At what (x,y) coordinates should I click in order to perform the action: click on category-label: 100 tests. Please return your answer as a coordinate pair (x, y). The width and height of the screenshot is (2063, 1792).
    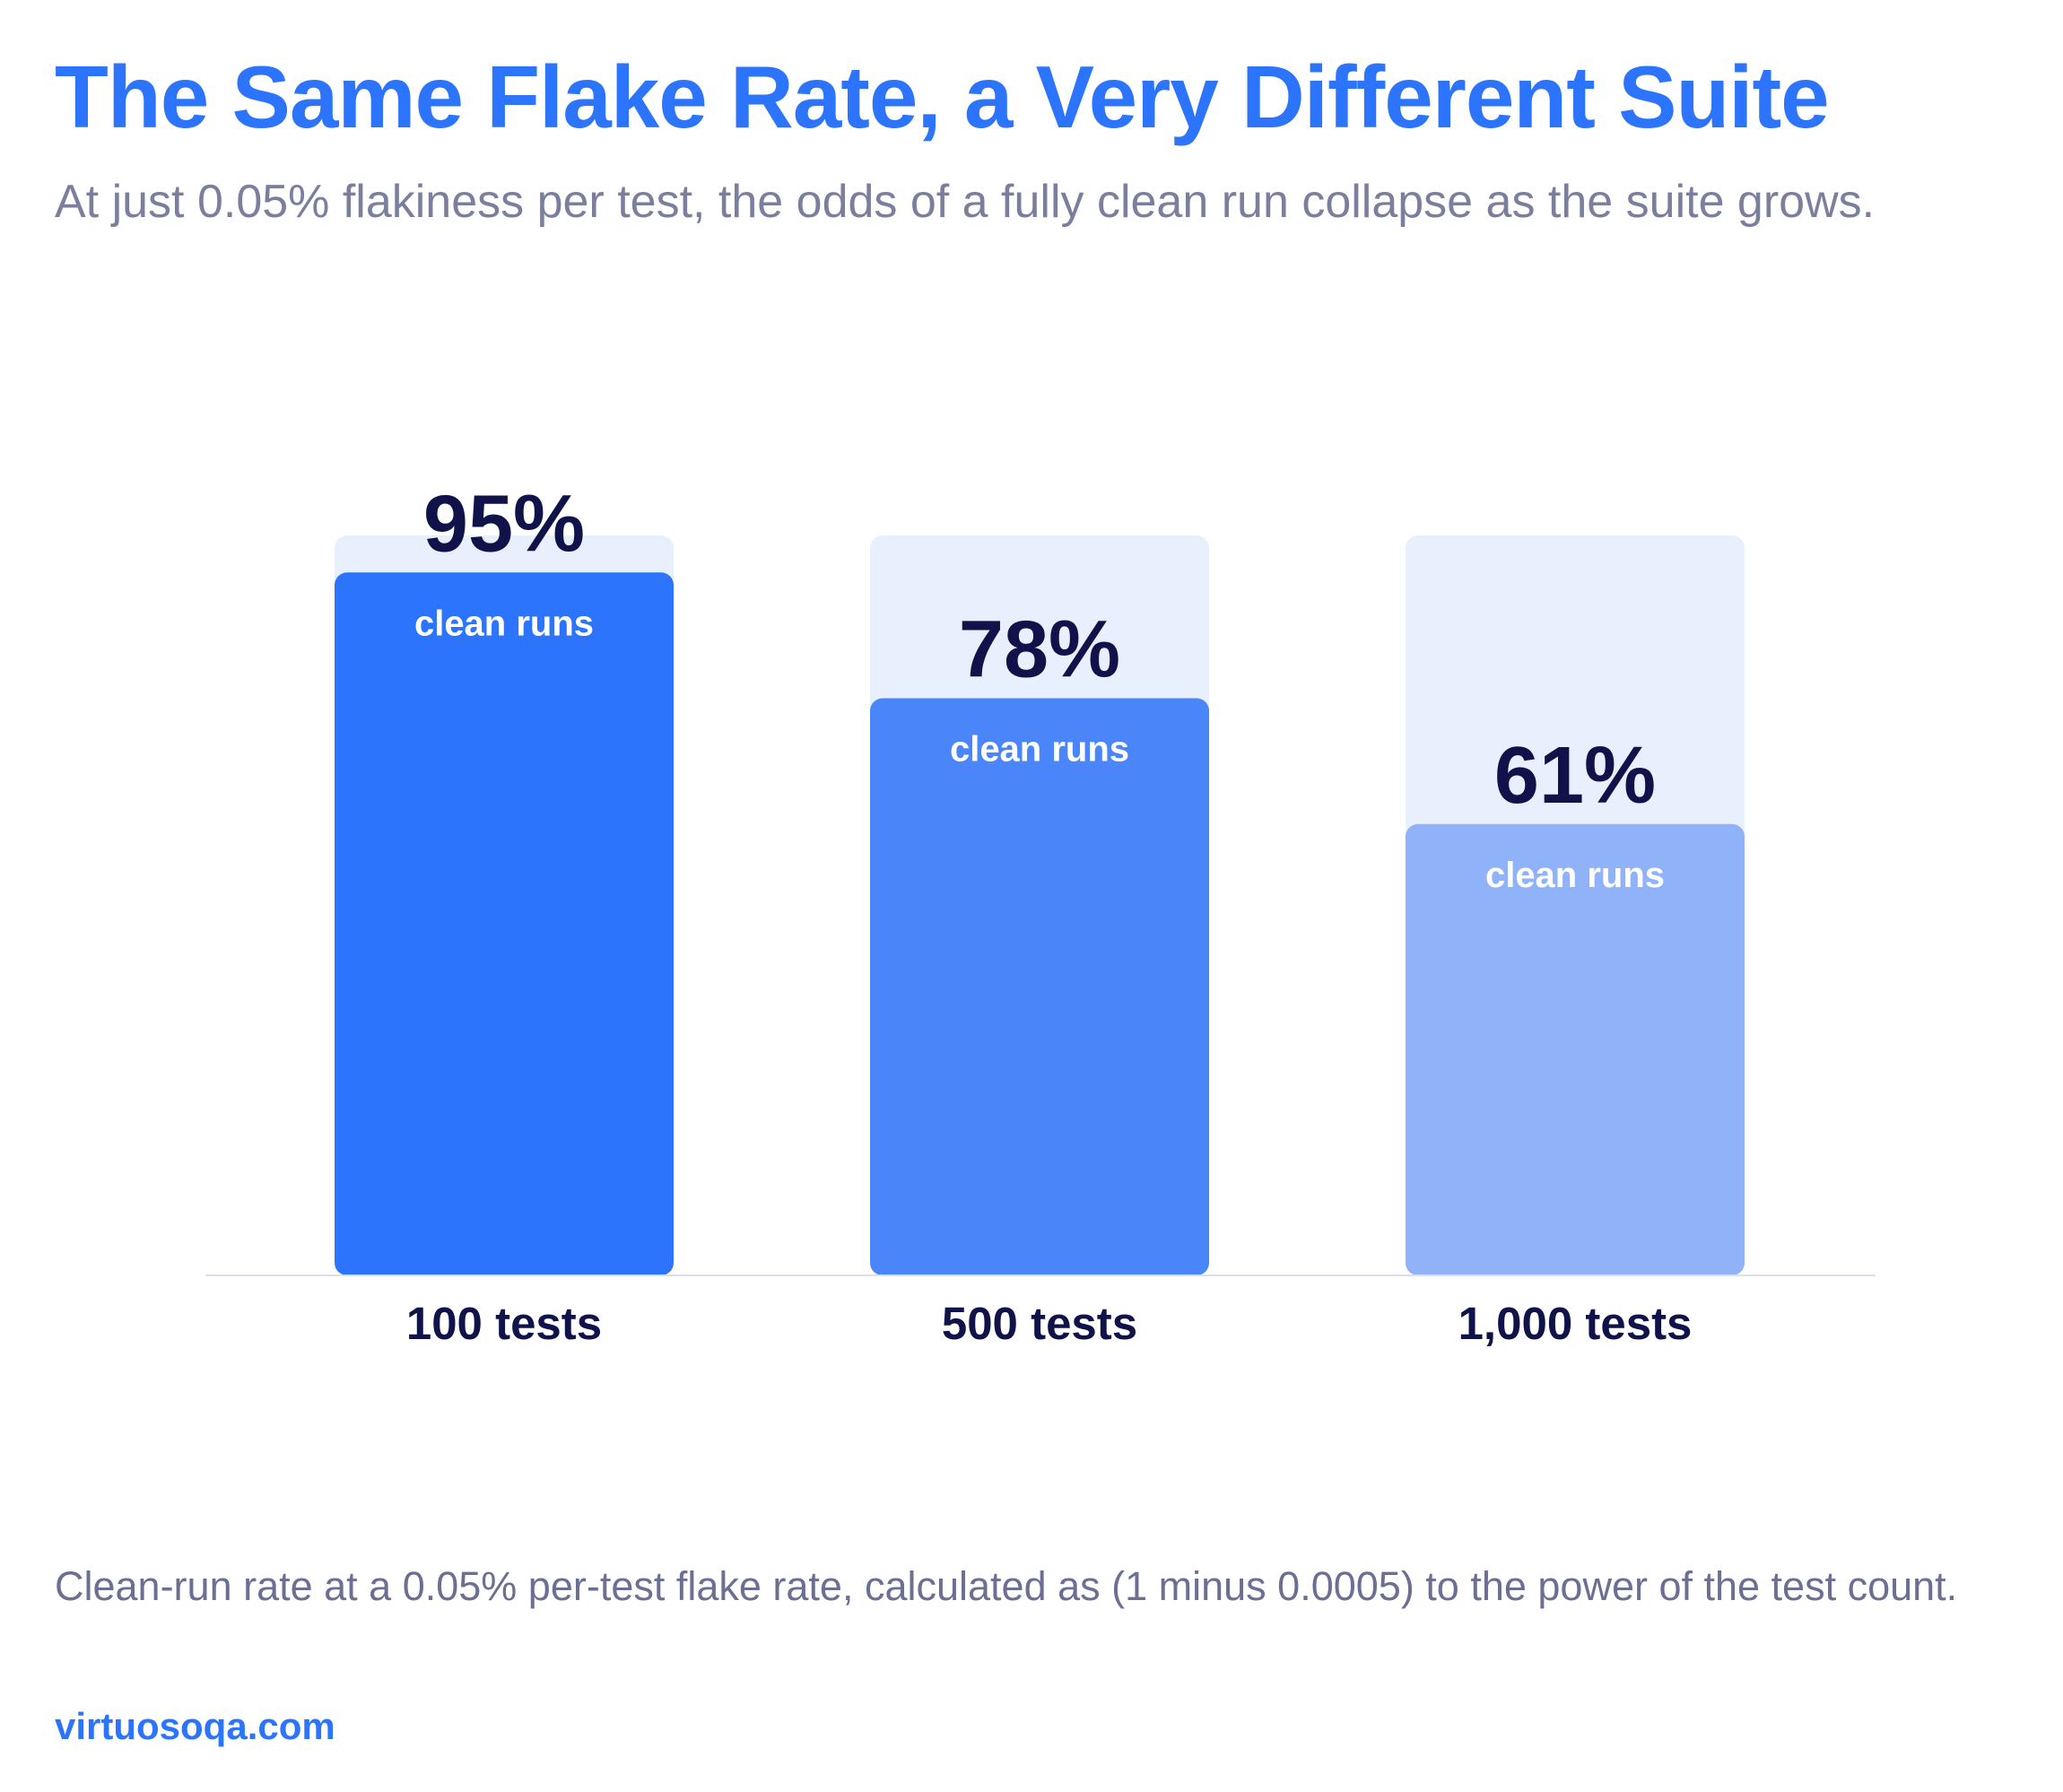
    Looking at the image, I should click on (504, 1323).